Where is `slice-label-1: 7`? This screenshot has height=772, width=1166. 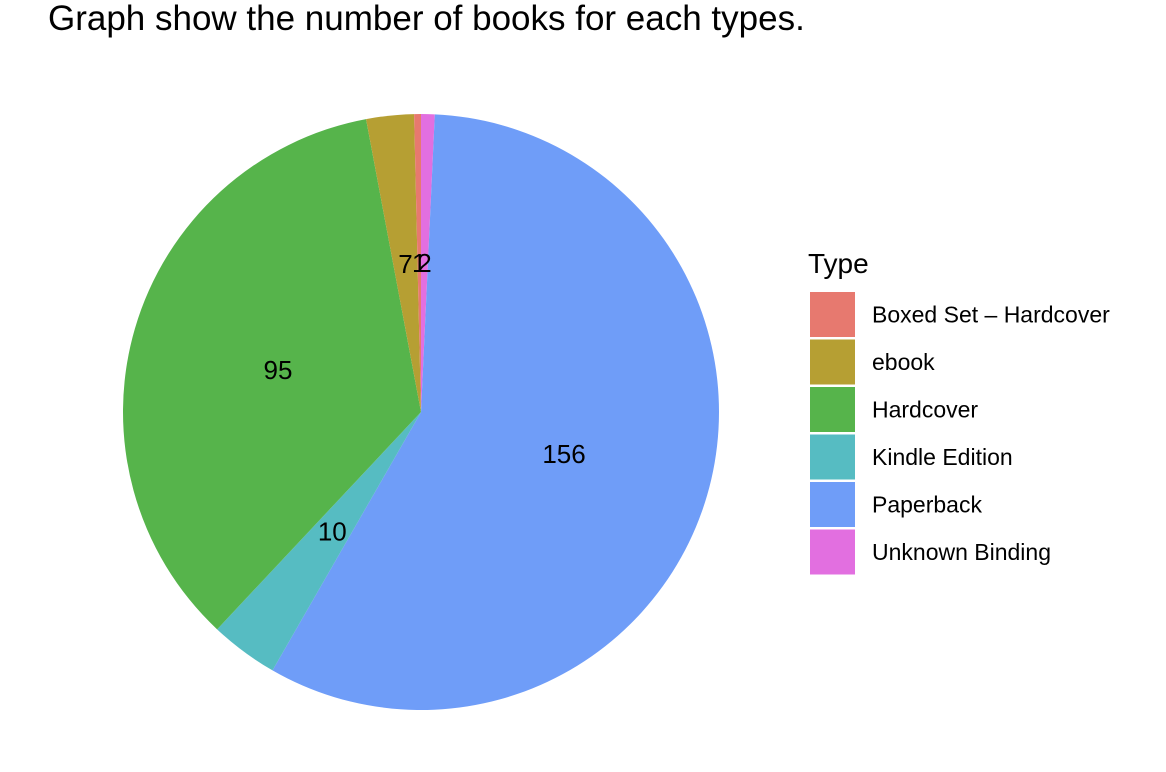 slice-label-1: 7 is located at coordinates (405, 264).